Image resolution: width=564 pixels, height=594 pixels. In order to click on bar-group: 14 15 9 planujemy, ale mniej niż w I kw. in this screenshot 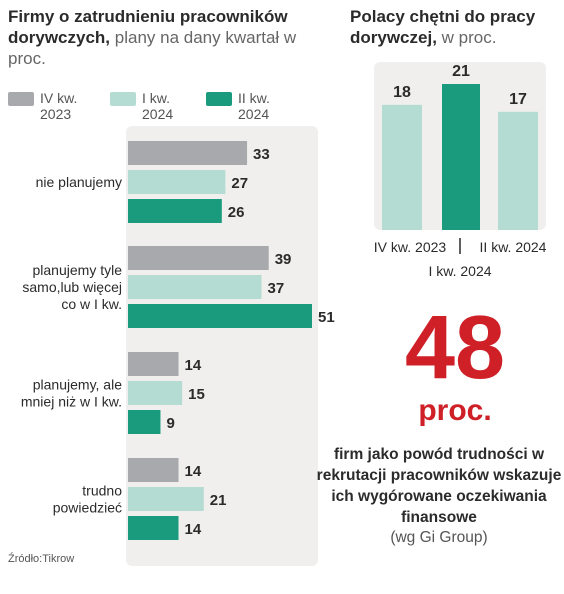, I will do `click(113, 393)`.